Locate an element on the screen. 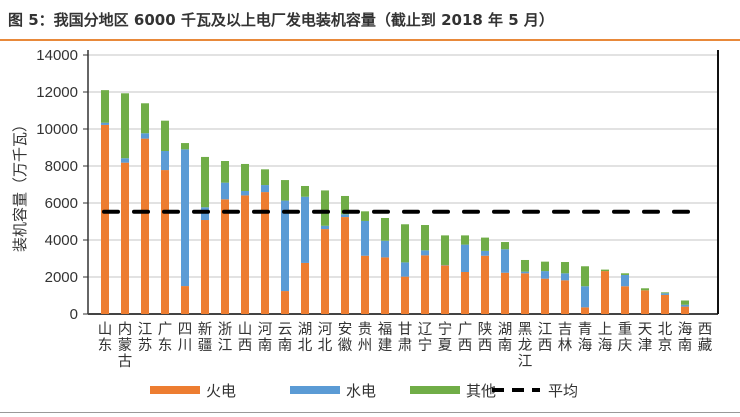  x-tick-label: 庆 is located at coordinates (625, 345).